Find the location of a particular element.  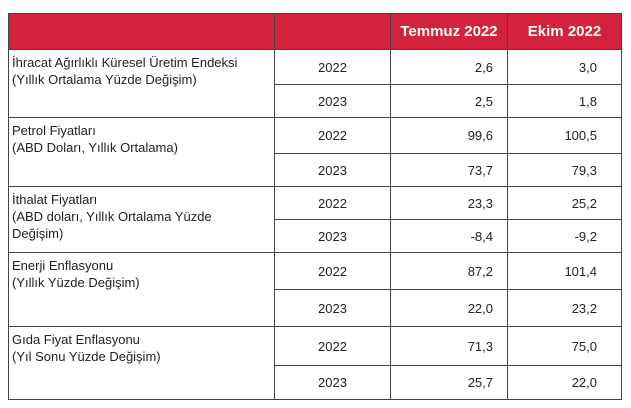

indicator-label-line: İthalat Fiyatları is located at coordinates (55, 199).